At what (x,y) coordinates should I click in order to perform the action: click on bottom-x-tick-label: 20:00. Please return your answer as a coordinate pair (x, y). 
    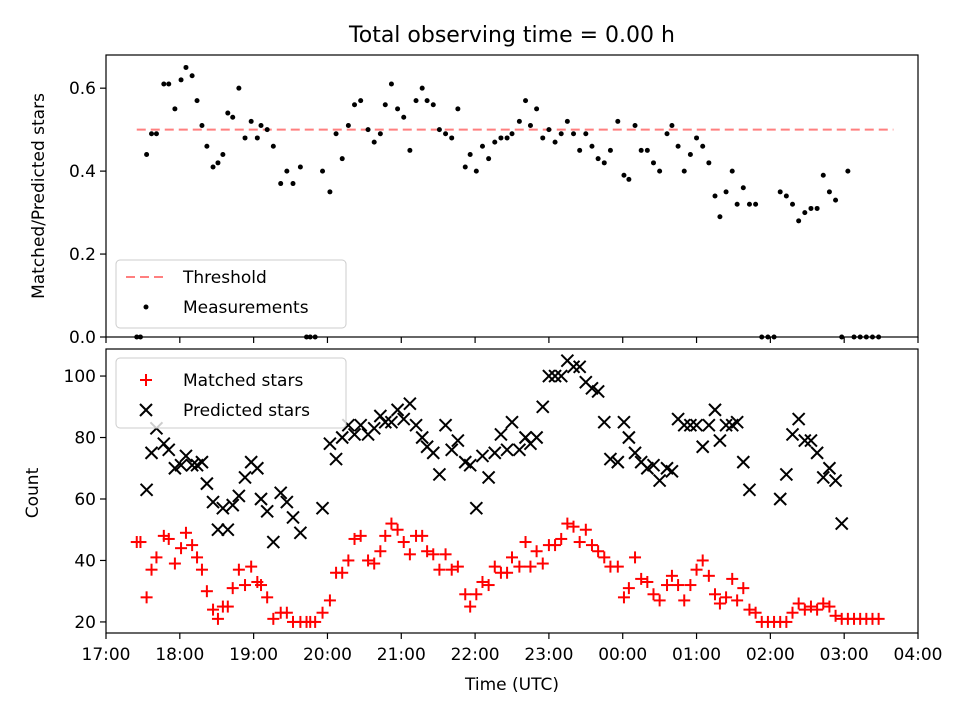
    Looking at the image, I should click on (327, 655).